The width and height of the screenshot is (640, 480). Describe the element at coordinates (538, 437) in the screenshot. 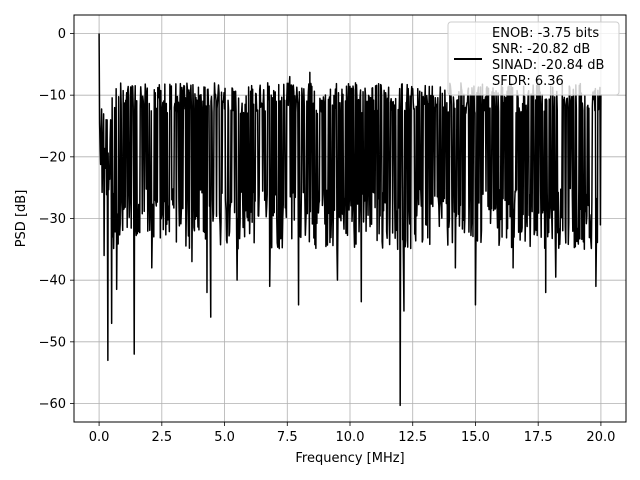

I see `x-tick-label: 17.5` at that location.